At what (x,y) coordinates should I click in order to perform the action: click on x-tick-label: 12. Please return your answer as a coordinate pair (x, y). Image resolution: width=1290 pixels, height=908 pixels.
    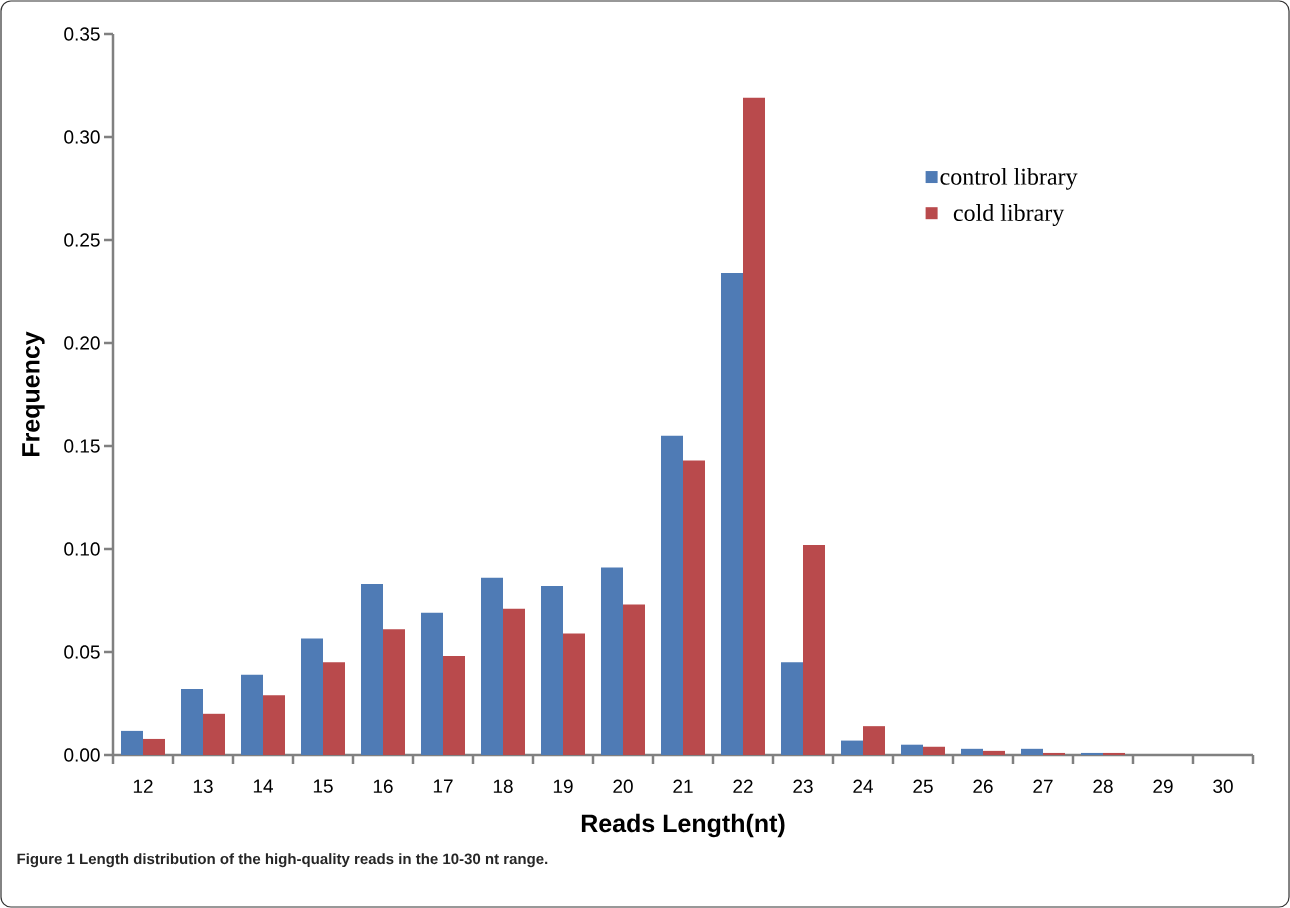
    Looking at the image, I should click on (143, 786).